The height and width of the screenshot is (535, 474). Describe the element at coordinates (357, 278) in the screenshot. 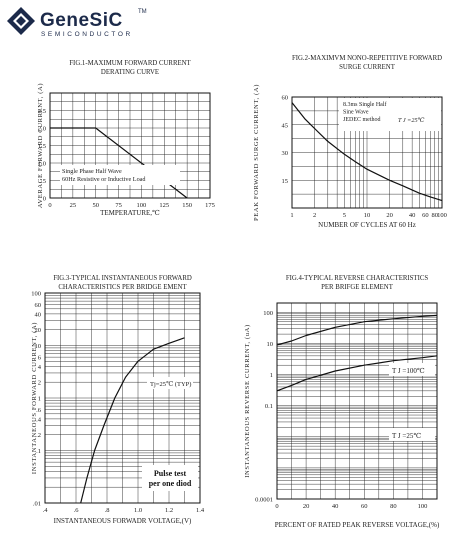

I see `chart-title: FIG.4-TYPICAL REVERSE CHARACTERISTICS` at that location.